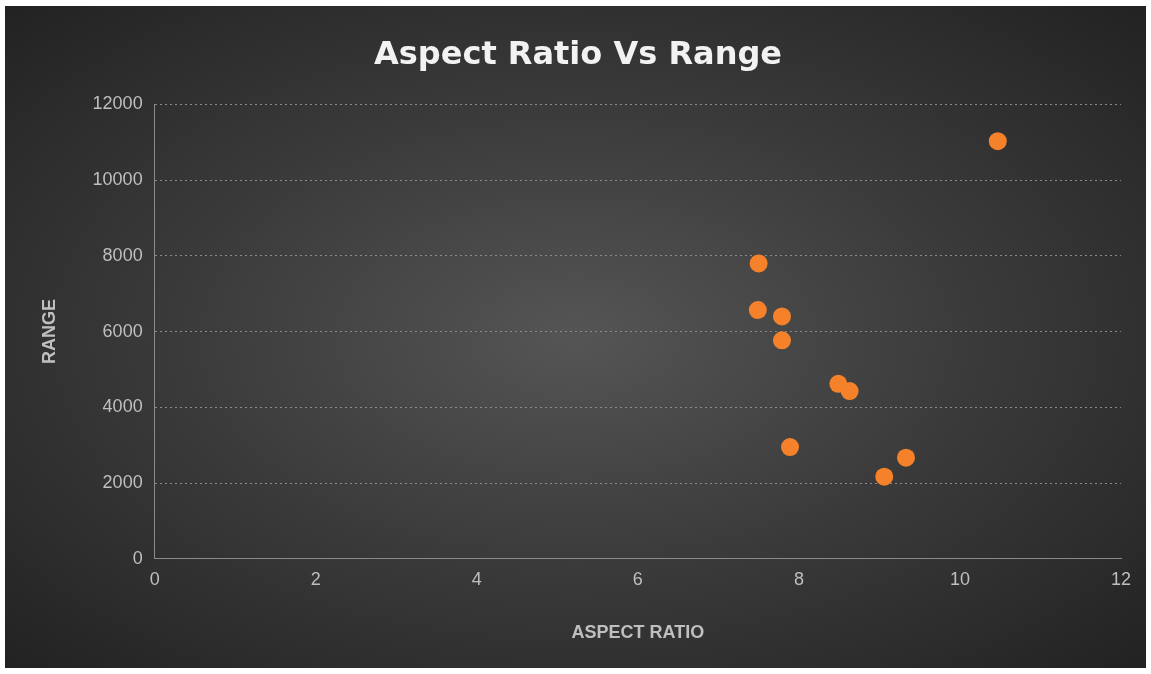 The height and width of the screenshot is (674, 1151). Describe the element at coordinates (154, 578) in the screenshot. I see `x-tick-label: 0` at that location.